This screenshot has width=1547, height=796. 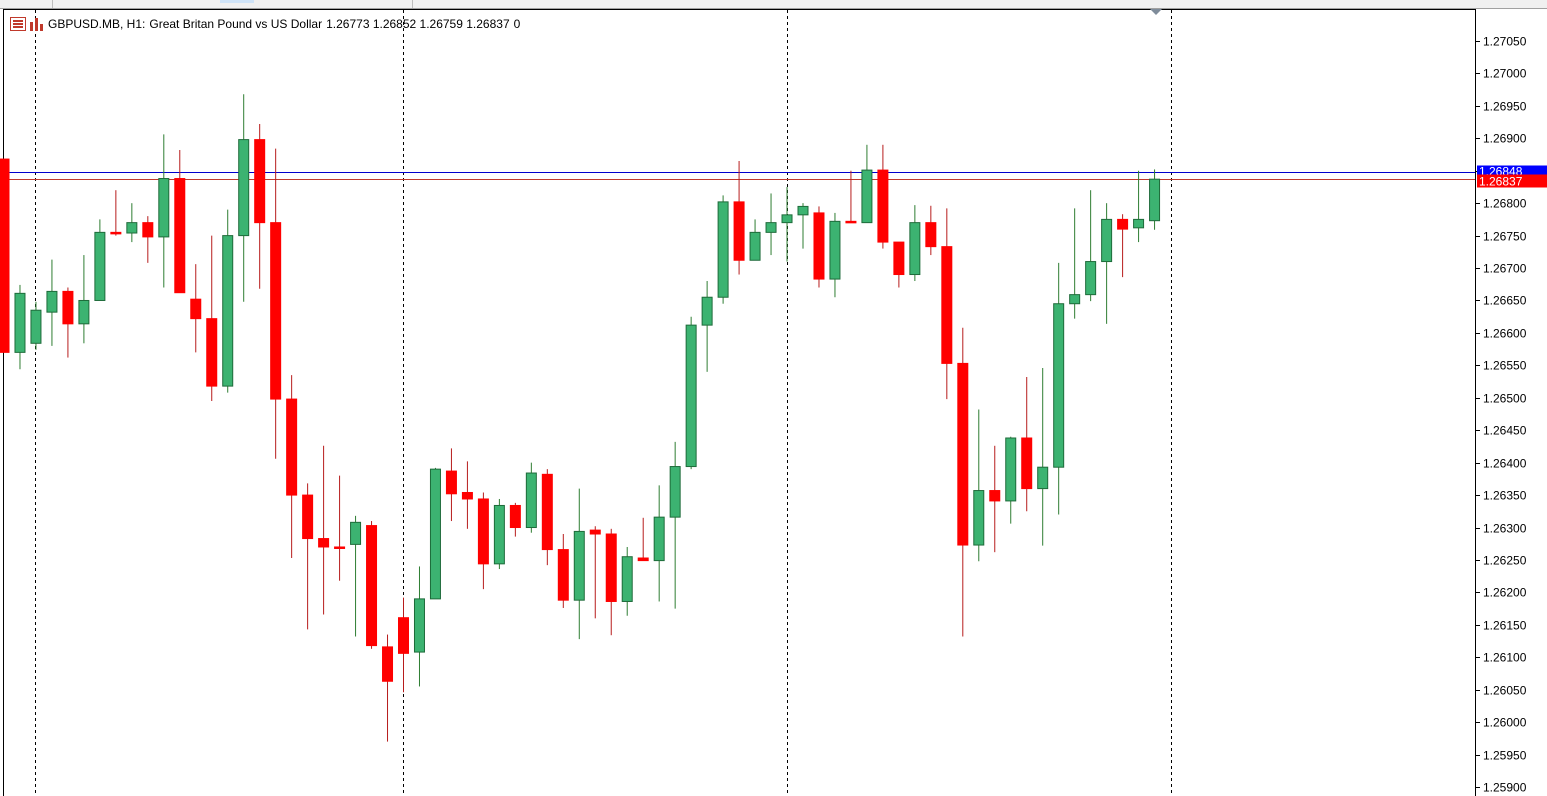 What do you see at coordinates (236, 24) in the screenshot?
I see `symbol-description: Great Britan Pound vs US Dollar` at bounding box center [236, 24].